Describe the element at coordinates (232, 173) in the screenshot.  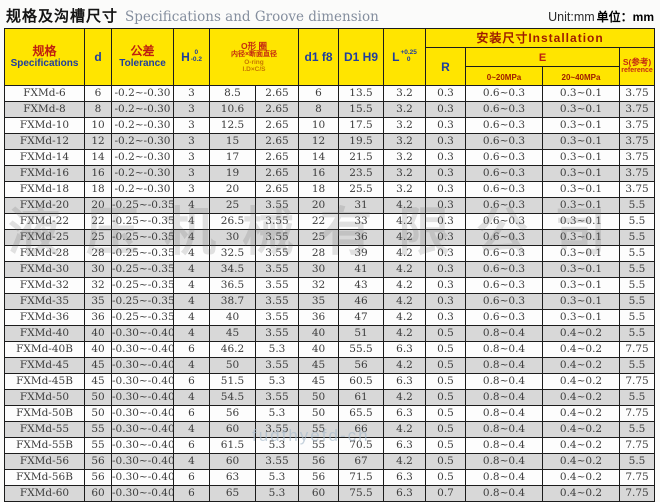
I see `cell: 19` at that location.